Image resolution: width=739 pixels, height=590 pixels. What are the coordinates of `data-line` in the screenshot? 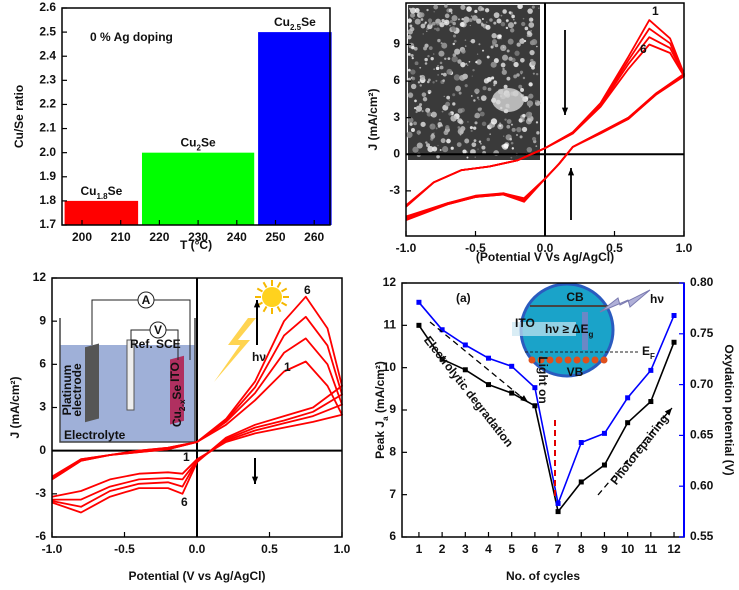 It's located at (546, 418).